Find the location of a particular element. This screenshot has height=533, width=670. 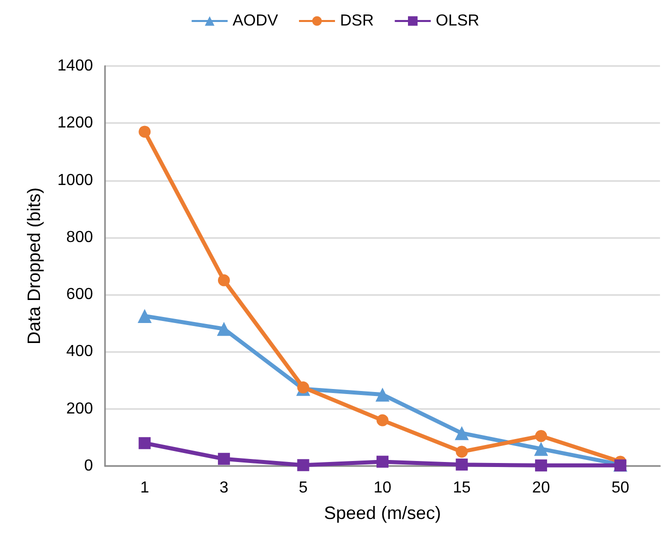

y-tick-label: 600 is located at coordinates (80, 295).